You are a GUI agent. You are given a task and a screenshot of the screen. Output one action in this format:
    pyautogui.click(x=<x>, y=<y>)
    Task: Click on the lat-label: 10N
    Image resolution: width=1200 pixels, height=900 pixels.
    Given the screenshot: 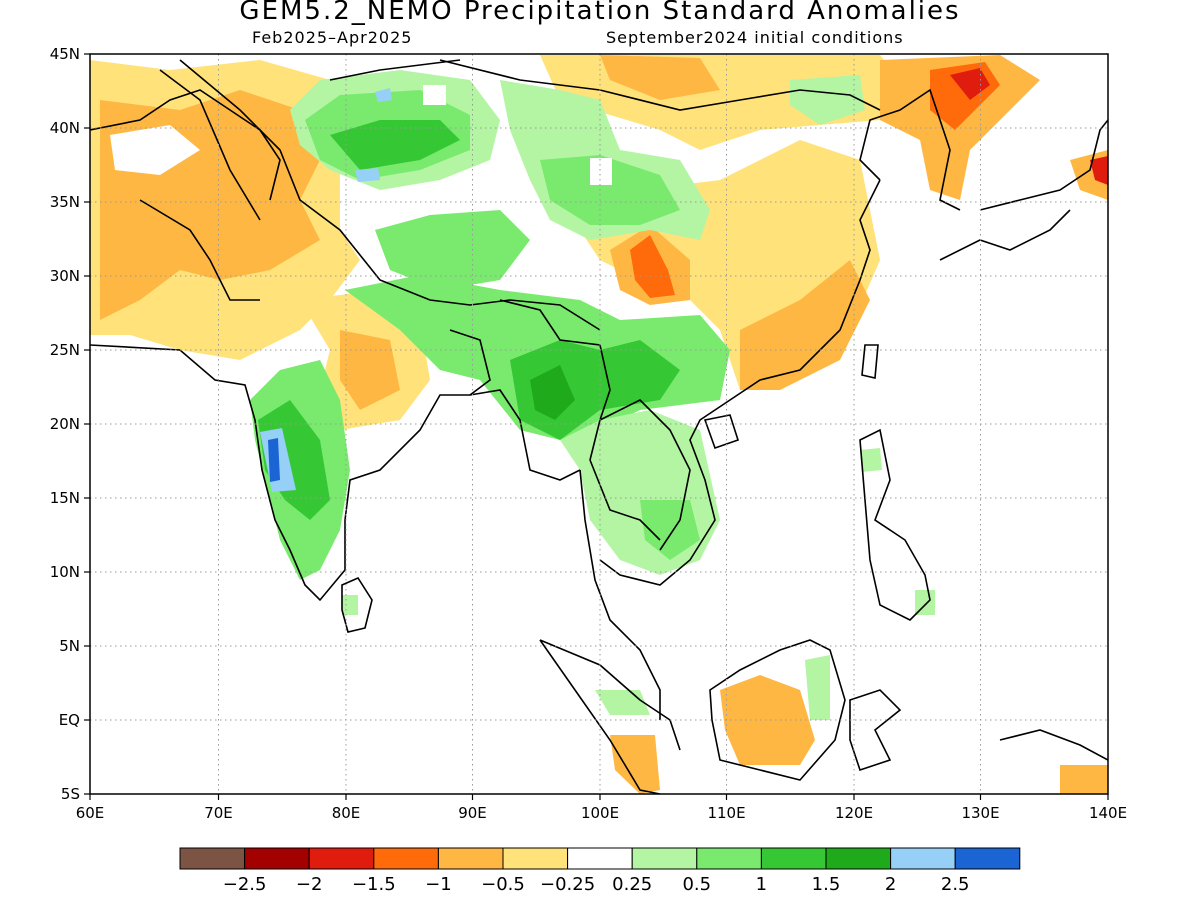 What is the action you would take?
    pyautogui.click(x=65, y=572)
    